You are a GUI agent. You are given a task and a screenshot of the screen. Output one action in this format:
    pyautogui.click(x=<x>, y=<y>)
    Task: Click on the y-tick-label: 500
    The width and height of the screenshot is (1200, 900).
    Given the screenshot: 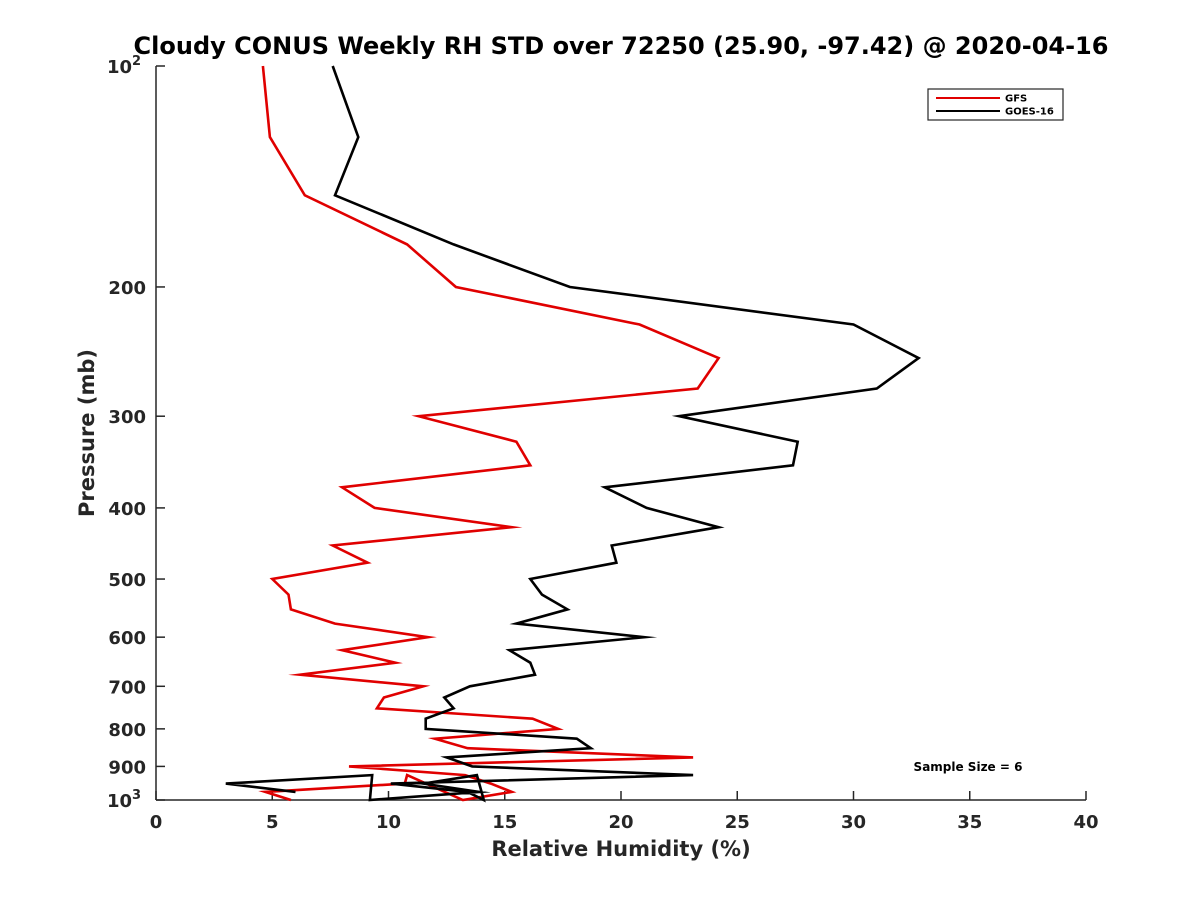 What is the action you would take?
    pyautogui.click(x=127, y=580)
    